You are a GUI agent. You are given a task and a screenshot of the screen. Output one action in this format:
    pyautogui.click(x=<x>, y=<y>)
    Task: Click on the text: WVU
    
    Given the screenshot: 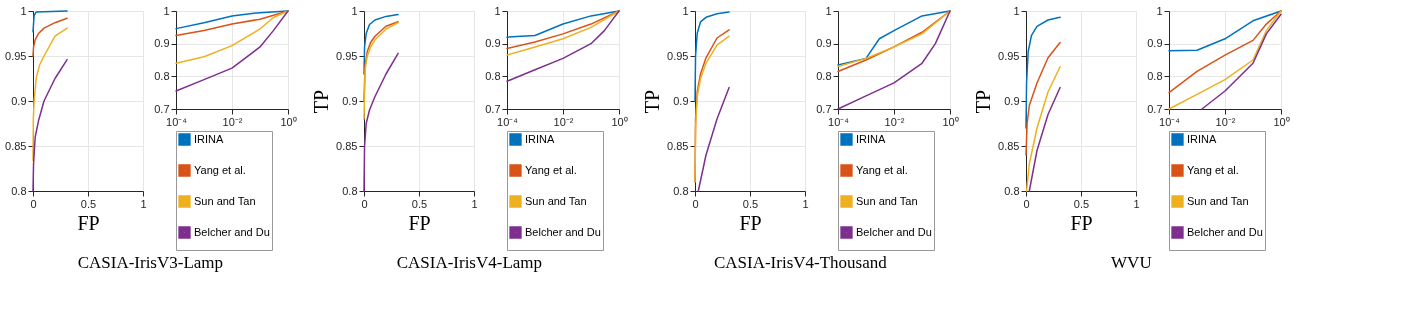 What is the action you would take?
    pyautogui.click(x=1131, y=262)
    